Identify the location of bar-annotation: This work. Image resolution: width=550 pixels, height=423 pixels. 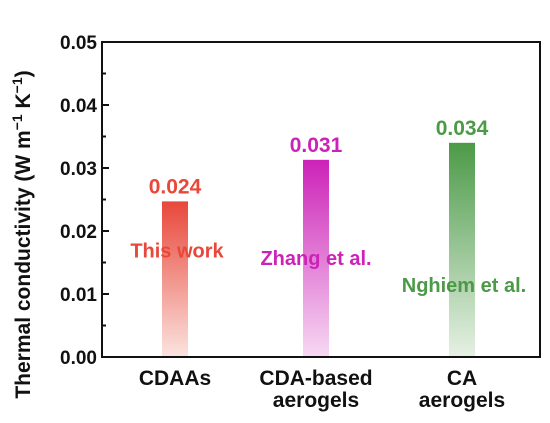
(177, 252).